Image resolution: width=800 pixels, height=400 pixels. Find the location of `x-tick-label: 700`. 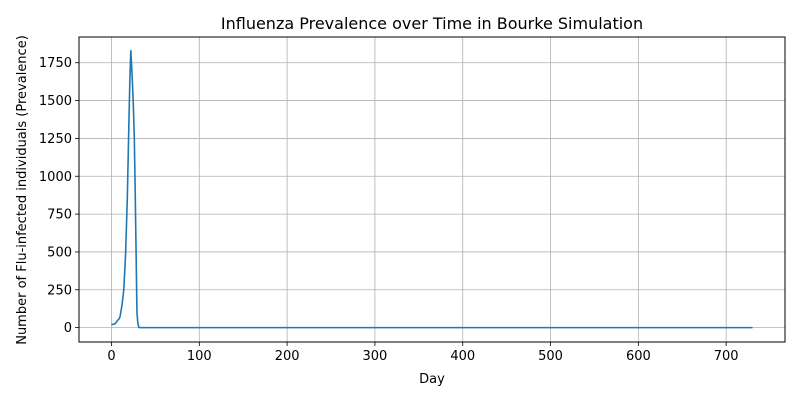

x-tick-label: 700 is located at coordinates (726, 356).